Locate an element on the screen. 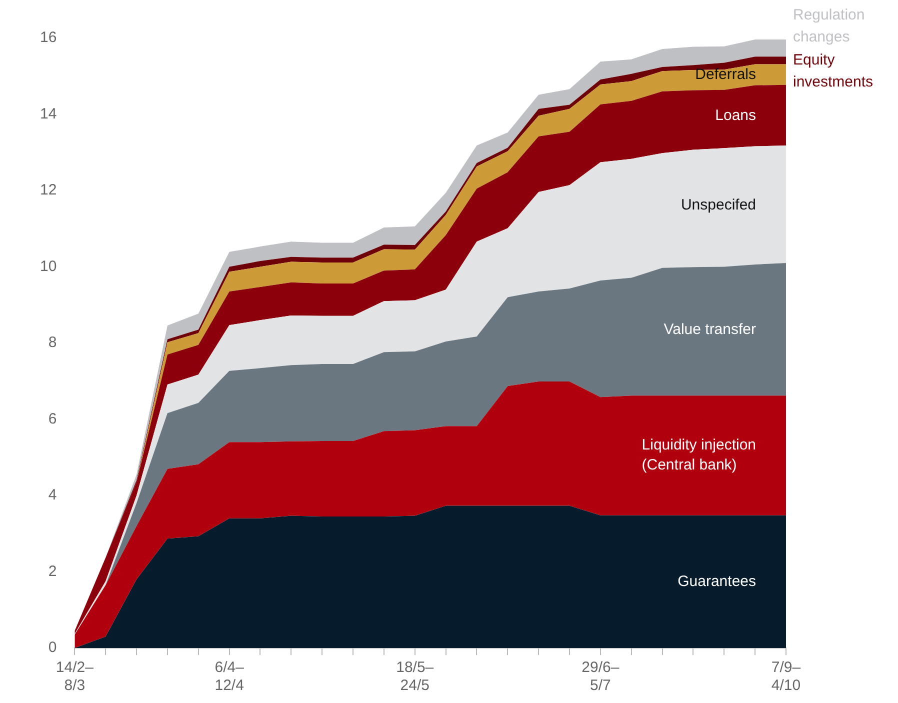 This screenshot has height=703, width=898. y-tick-label: 16 is located at coordinates (48, 37).